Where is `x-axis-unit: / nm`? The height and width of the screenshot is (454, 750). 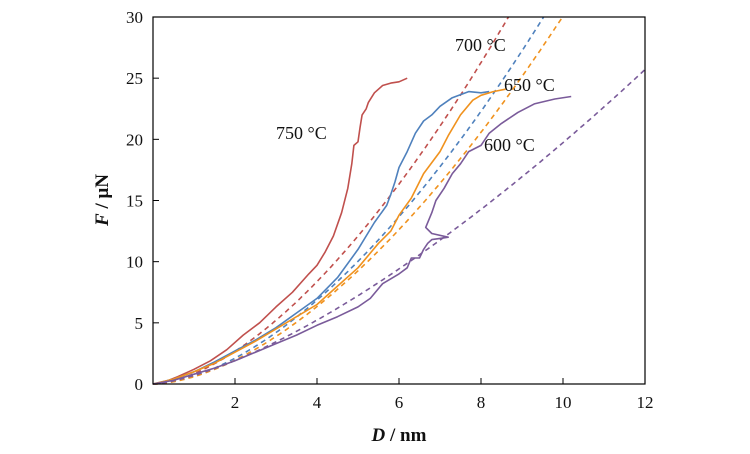
x-axis-unit: / nm is located at coordinates (405, 435).